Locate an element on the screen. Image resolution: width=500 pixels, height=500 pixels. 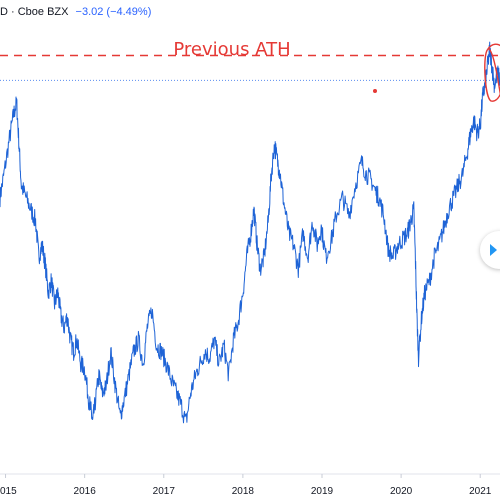
symbol-label: D · Cboe BZX is located at coordinates (34, 12).